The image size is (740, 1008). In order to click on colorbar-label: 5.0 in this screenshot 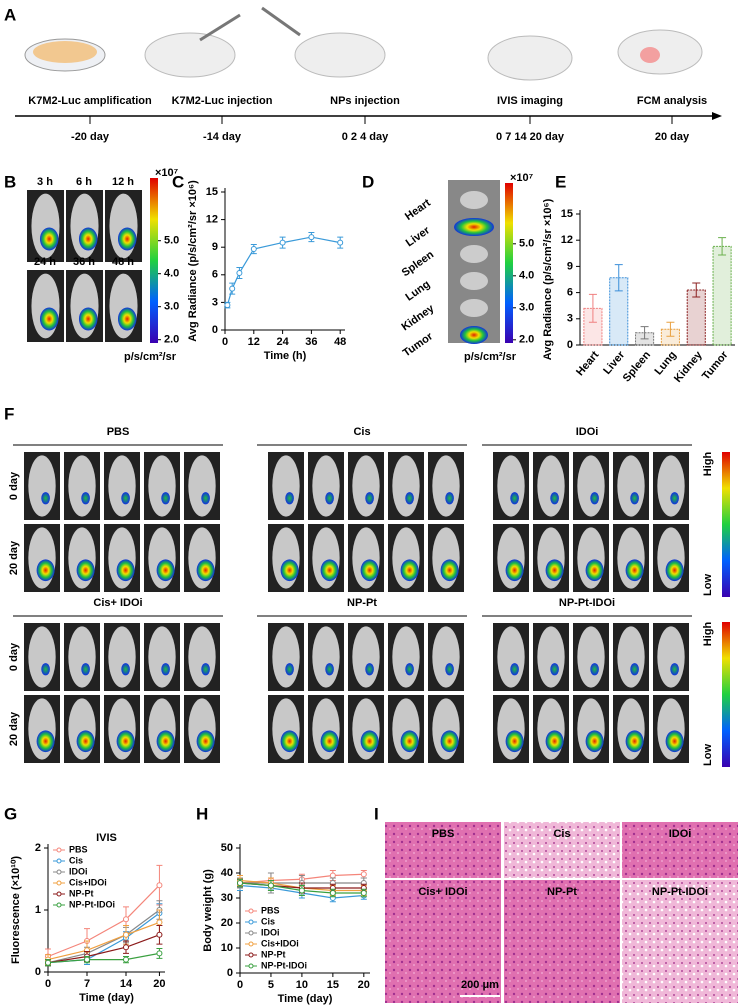, I will do `click(526, 244)`.